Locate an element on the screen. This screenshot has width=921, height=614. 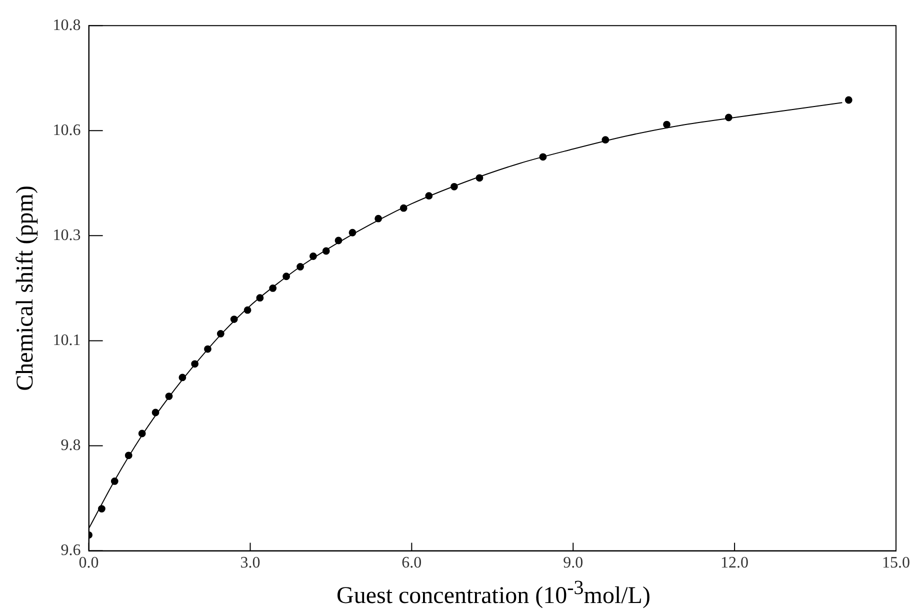
x-tick-label: 12.0 is located at coordinates (734, 563).